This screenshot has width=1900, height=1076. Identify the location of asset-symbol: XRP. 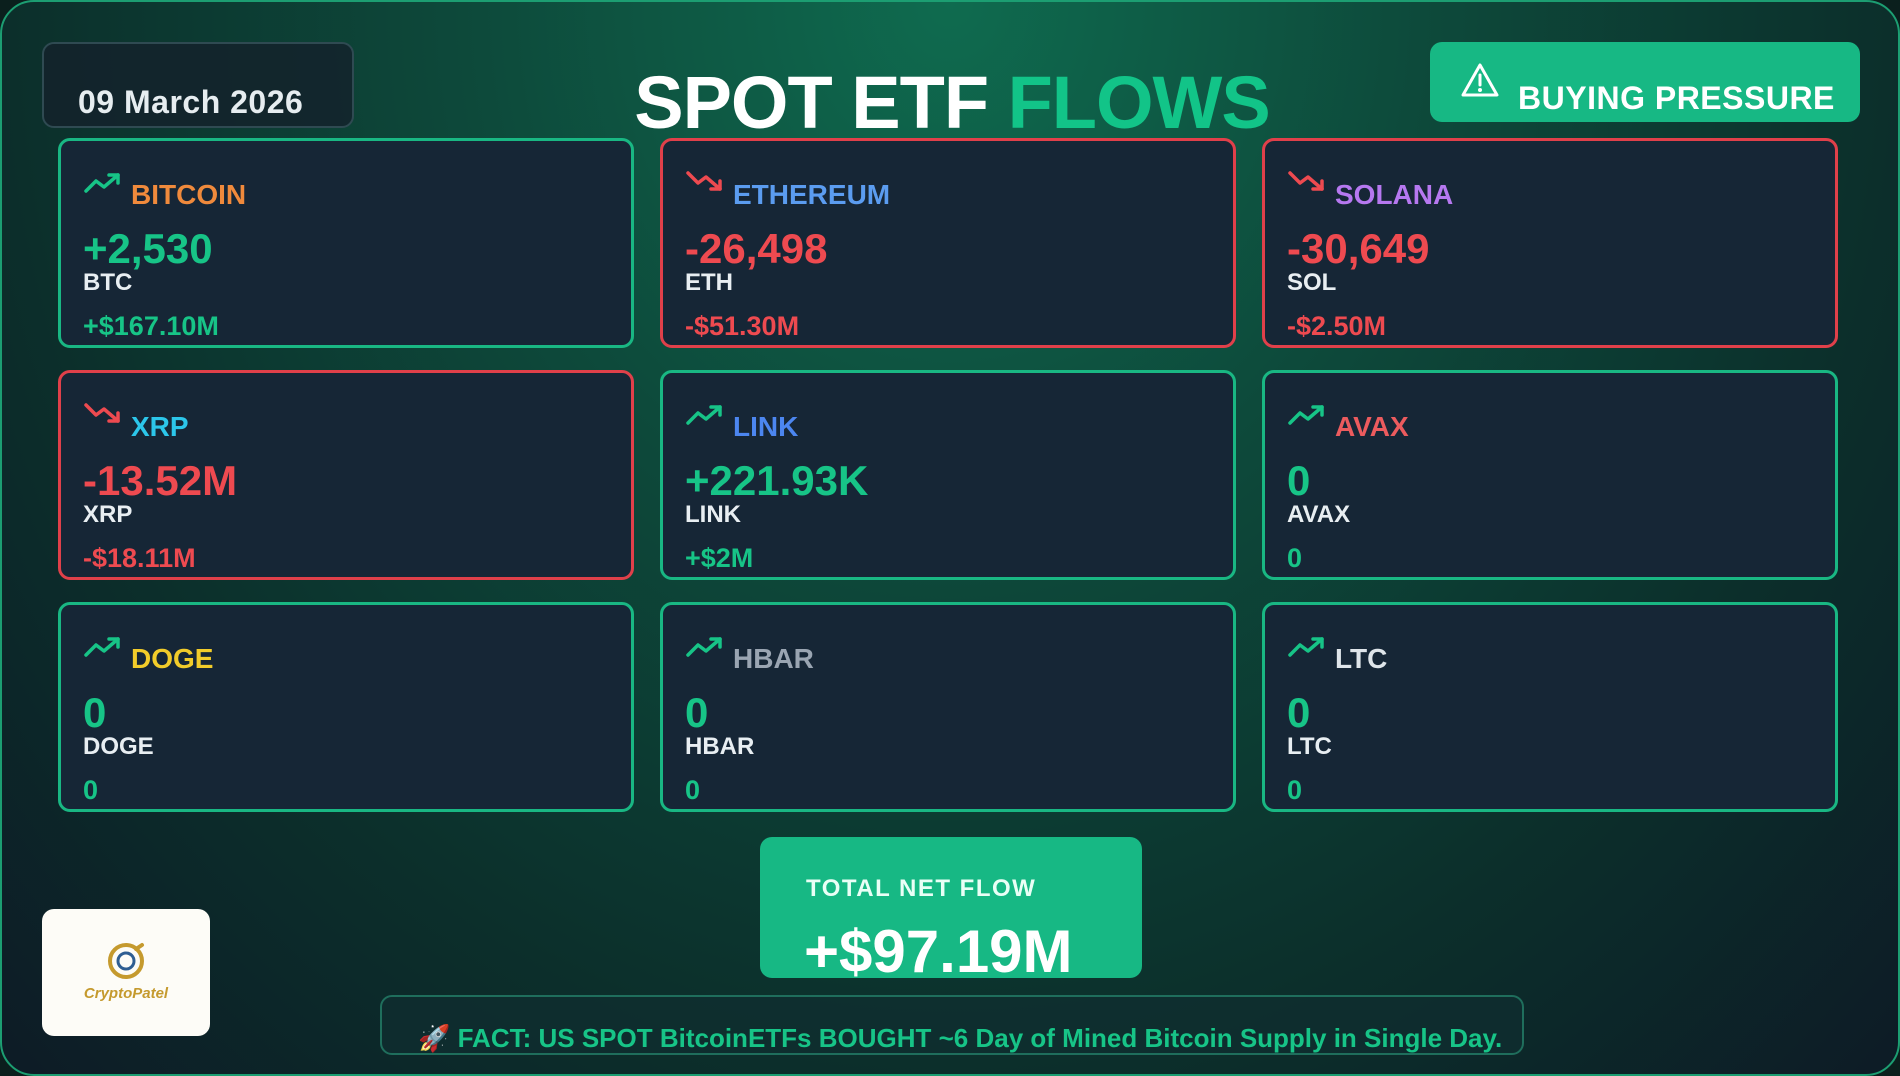
(108, 514).